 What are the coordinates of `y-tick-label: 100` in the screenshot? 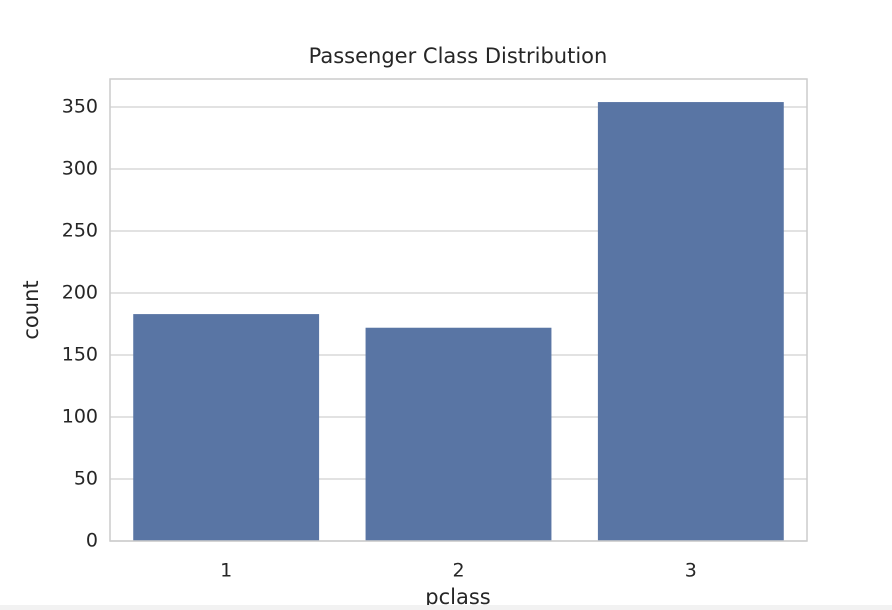 It's located at (80, 417).